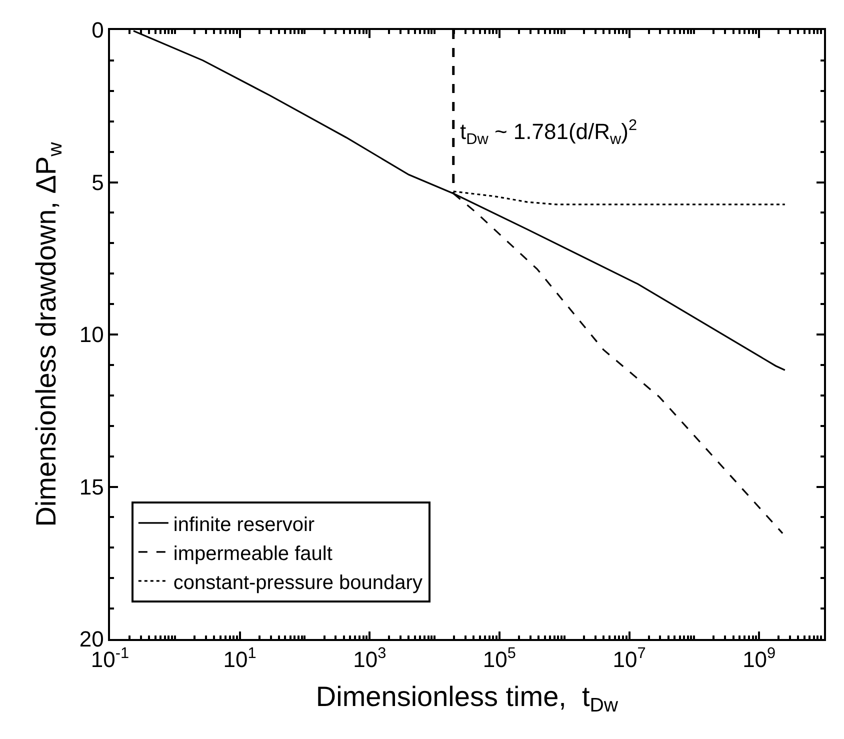 The width and height of the screenshot is (844, 739). I want to click on x-tick-label: 10$^{5}$, so click(499, 658).